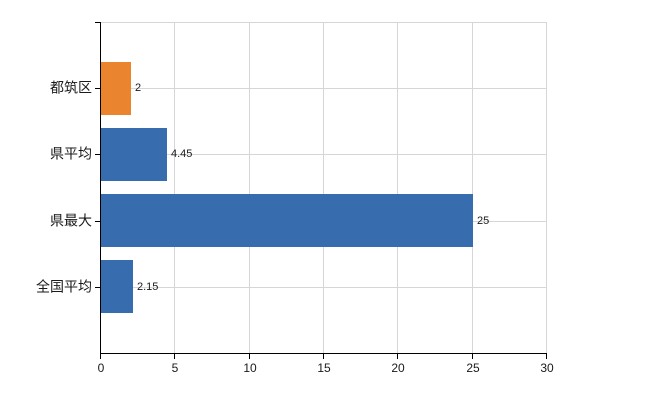  What do you see at coordinates (473, 368) in the screenshot?
I see `x-tick-label: 25` at bounding box center [473, 368].